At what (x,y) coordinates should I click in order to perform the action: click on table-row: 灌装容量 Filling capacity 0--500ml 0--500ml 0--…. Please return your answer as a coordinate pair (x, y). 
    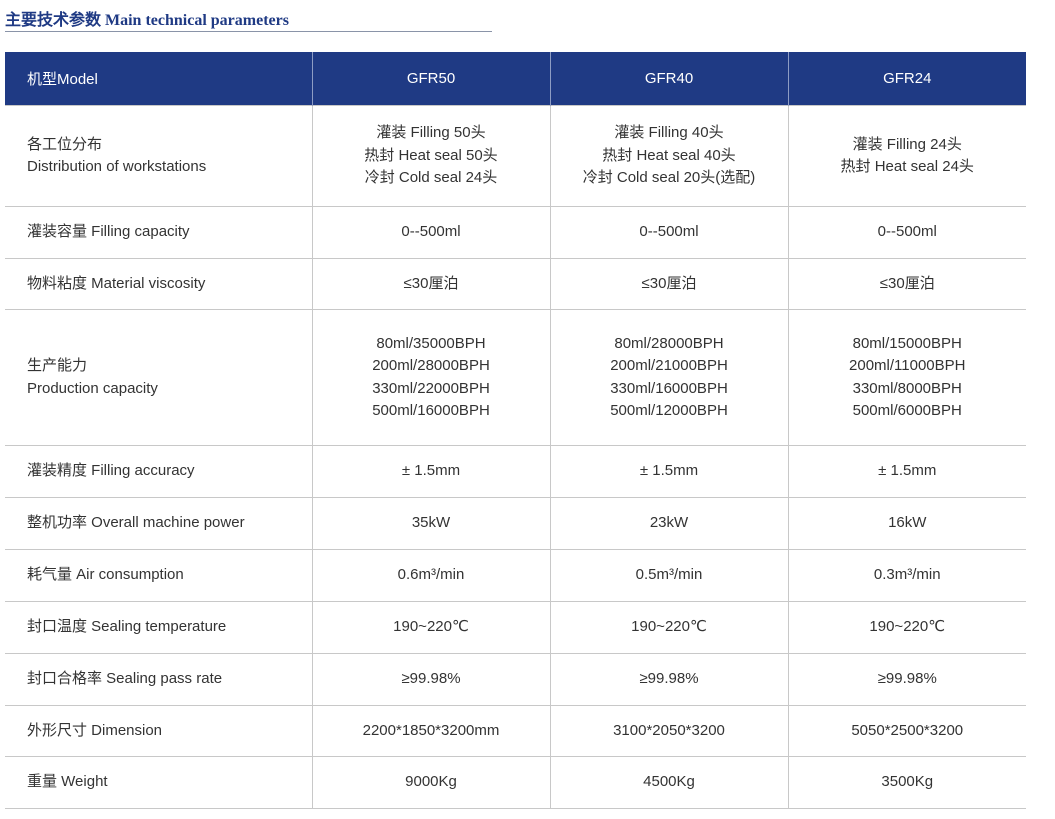
    Looking at the image, I should click on (515, 232).